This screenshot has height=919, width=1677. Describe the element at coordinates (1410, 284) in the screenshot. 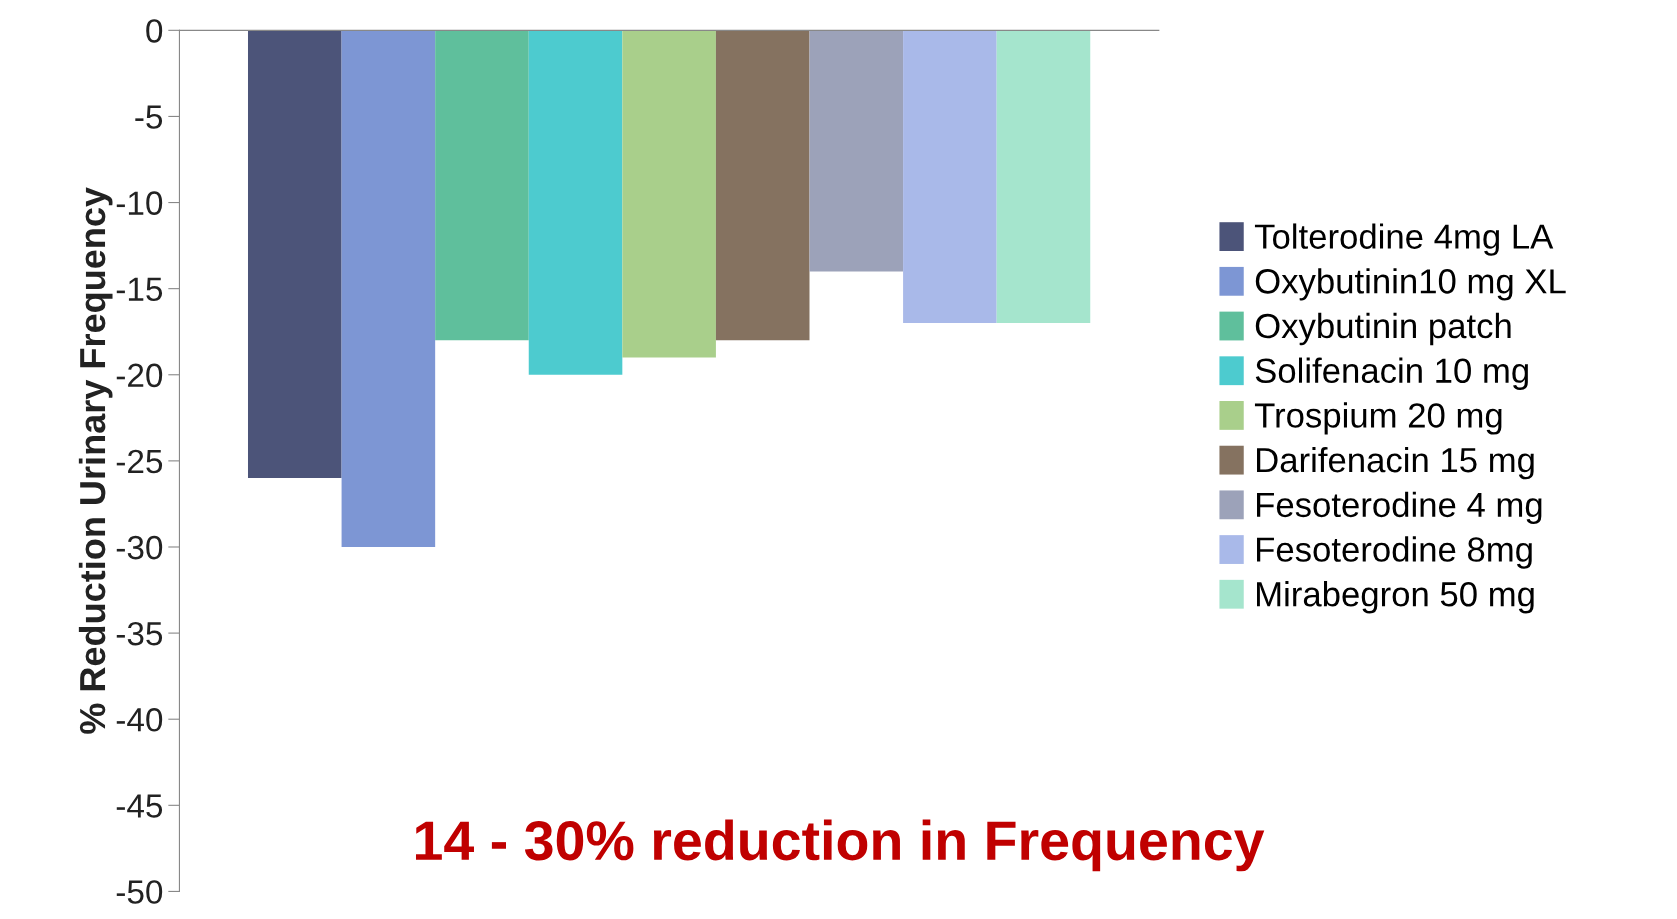

I see `legend-label: Oxybutinin10 mg XL` at that location.